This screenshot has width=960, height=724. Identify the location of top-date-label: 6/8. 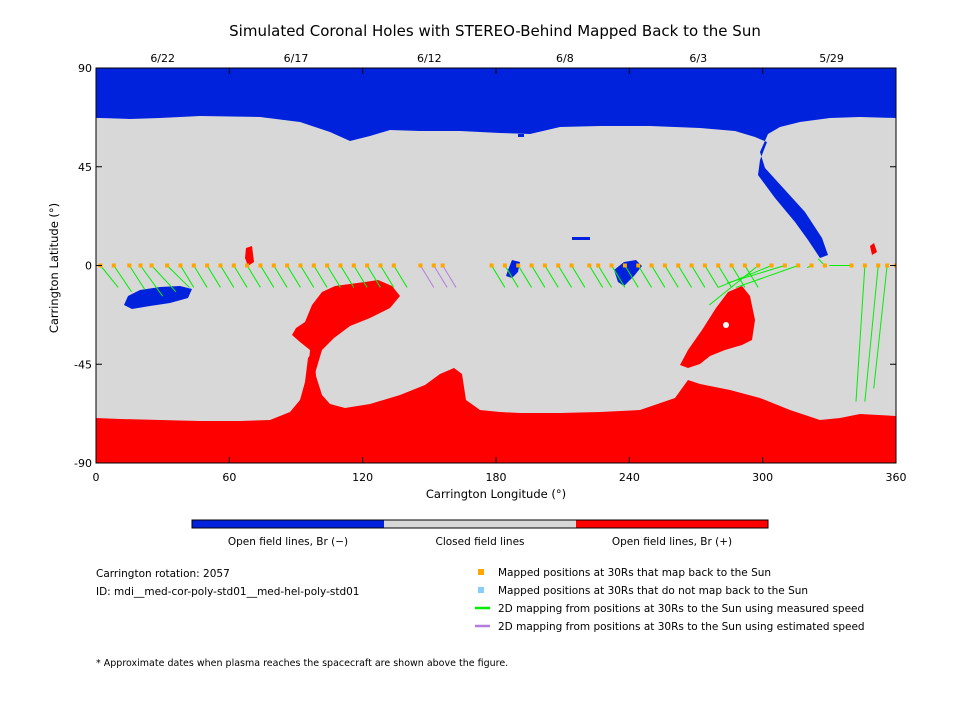
(565, 58).